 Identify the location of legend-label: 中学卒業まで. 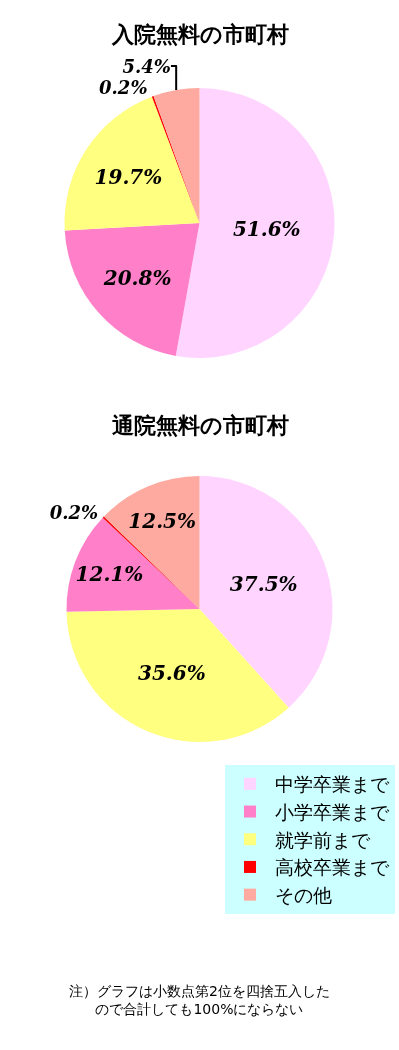
(333, 784).